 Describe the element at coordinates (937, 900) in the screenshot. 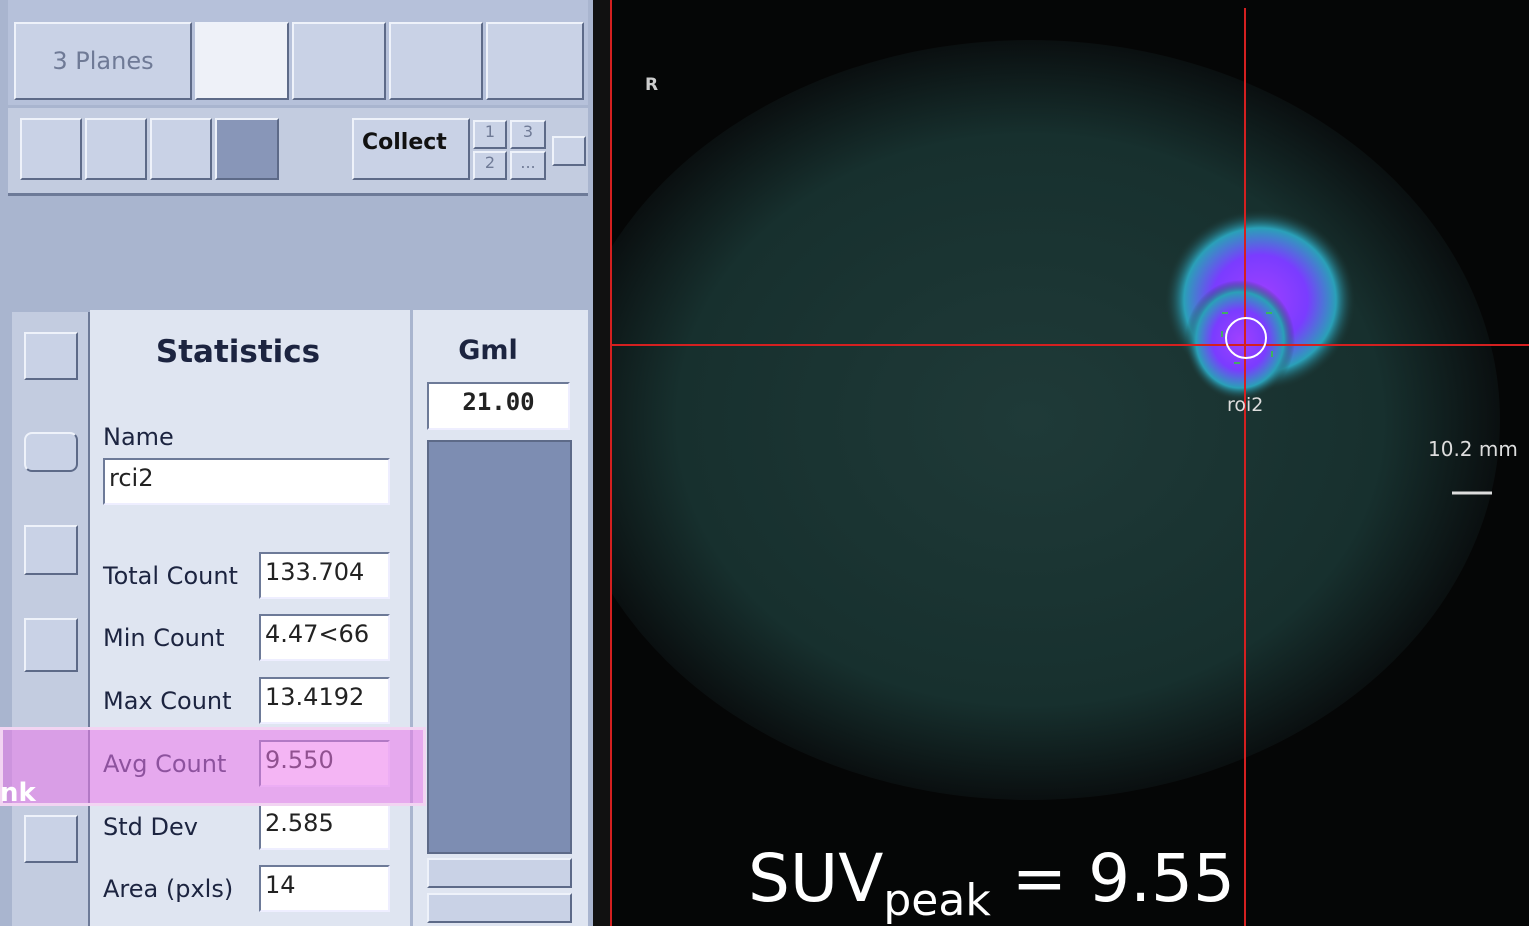

I see `suv-subscript: peak` at that location.